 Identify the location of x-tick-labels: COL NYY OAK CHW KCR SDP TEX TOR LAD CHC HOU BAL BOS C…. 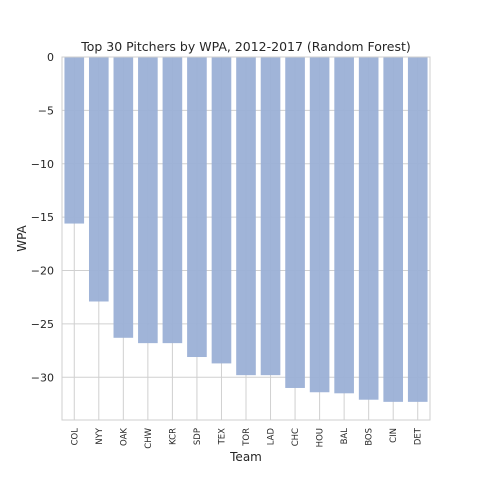
(246, 438).